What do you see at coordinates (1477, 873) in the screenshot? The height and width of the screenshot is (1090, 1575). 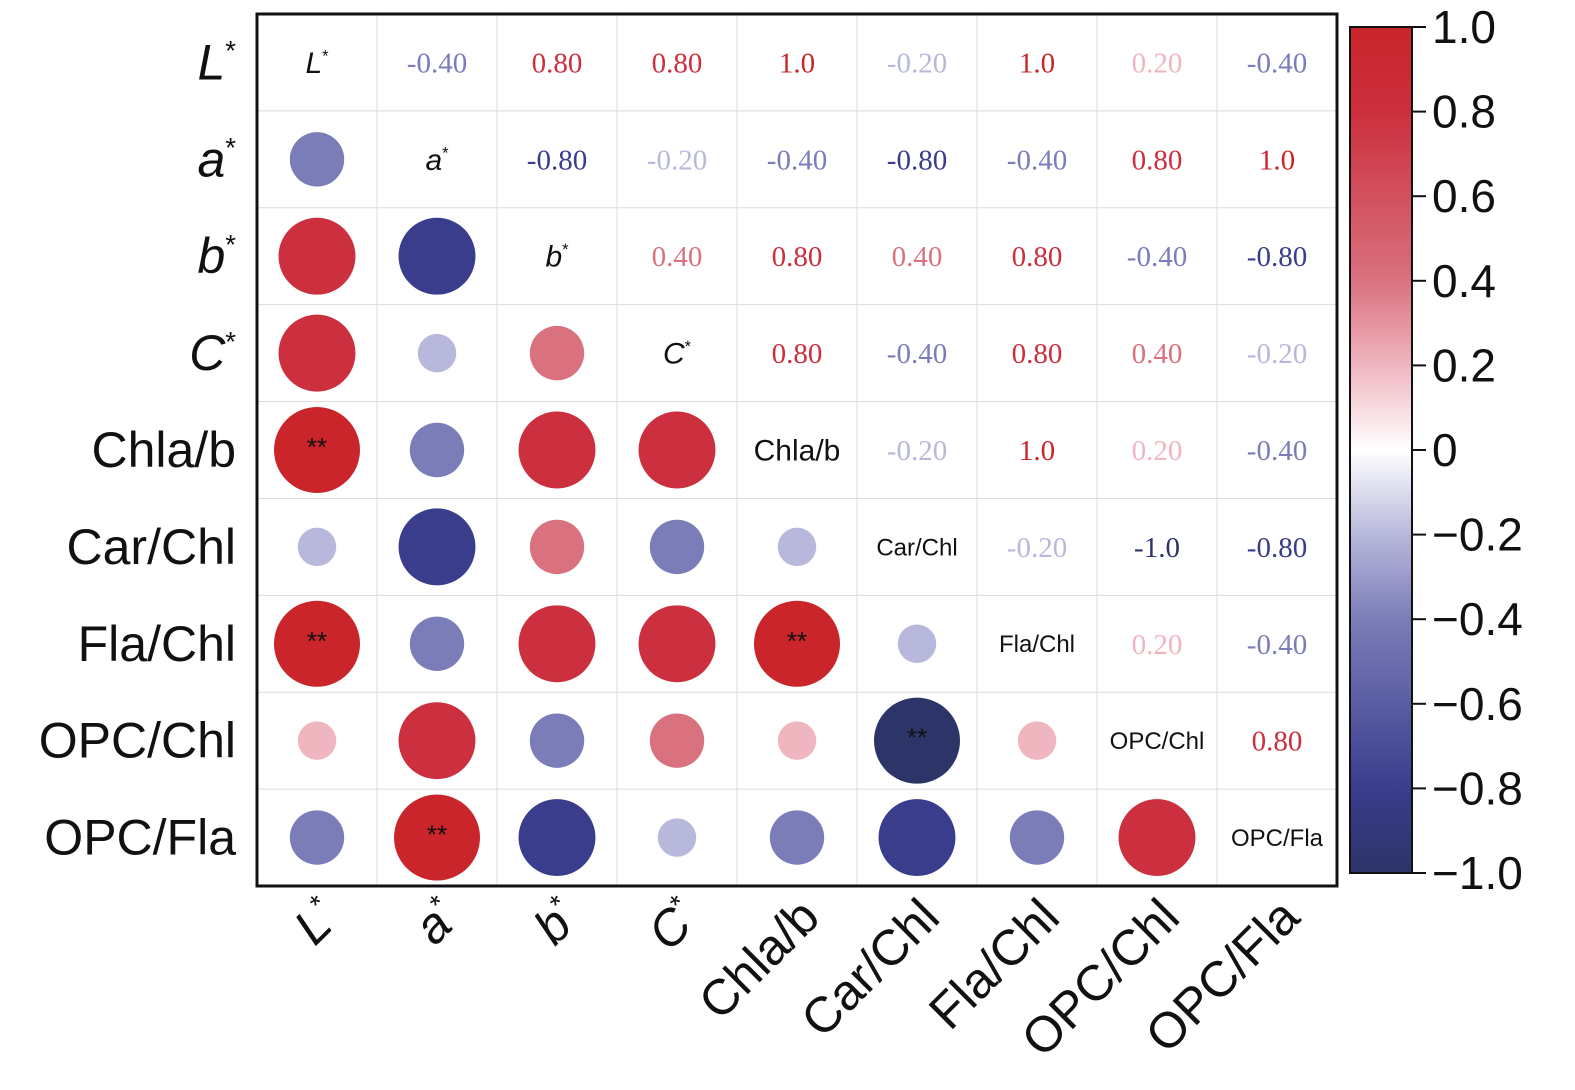 I see `colorbar-tick-label: −1.0` at bounding box center [1477, 873].